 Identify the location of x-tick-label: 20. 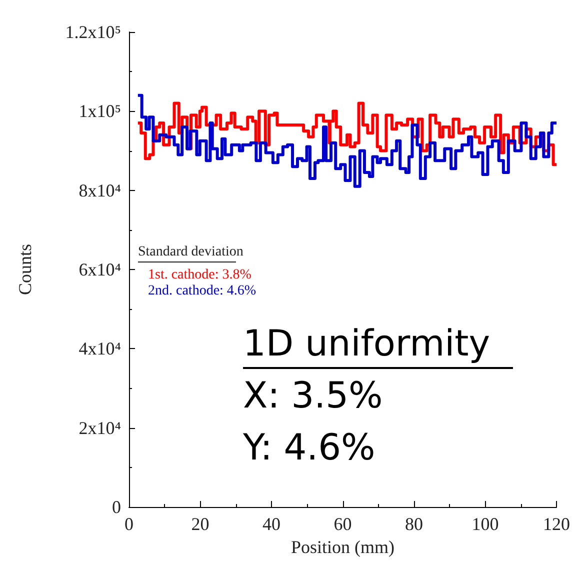
(200, 524).